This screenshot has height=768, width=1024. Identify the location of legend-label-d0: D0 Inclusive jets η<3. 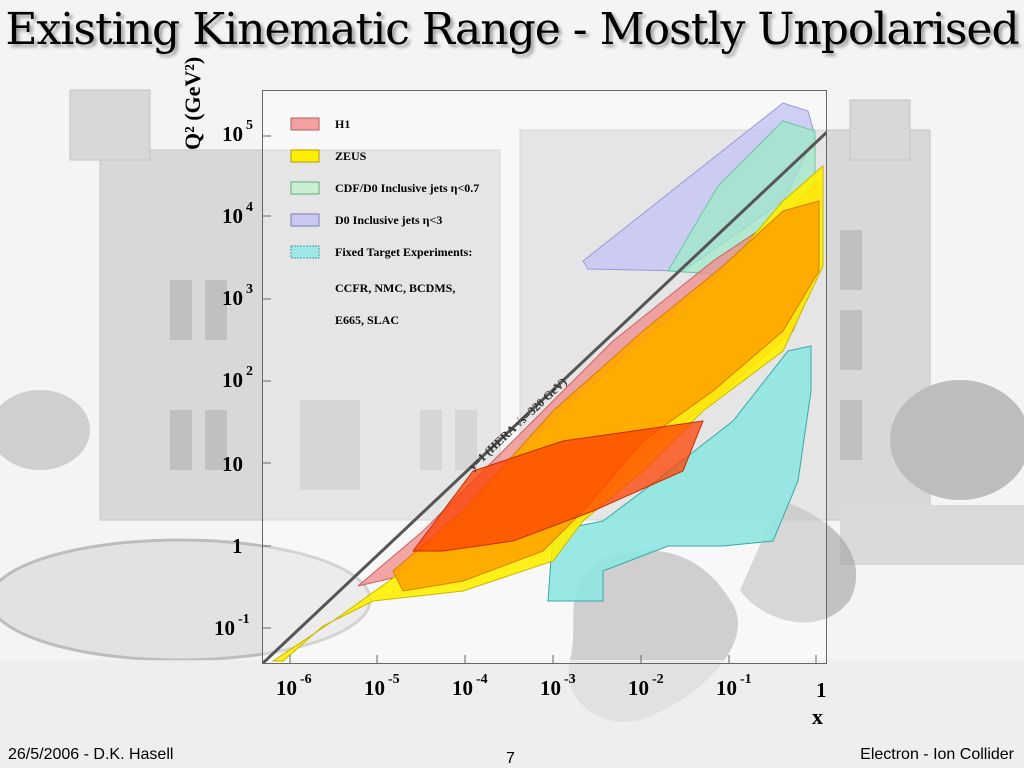
(389, 220).